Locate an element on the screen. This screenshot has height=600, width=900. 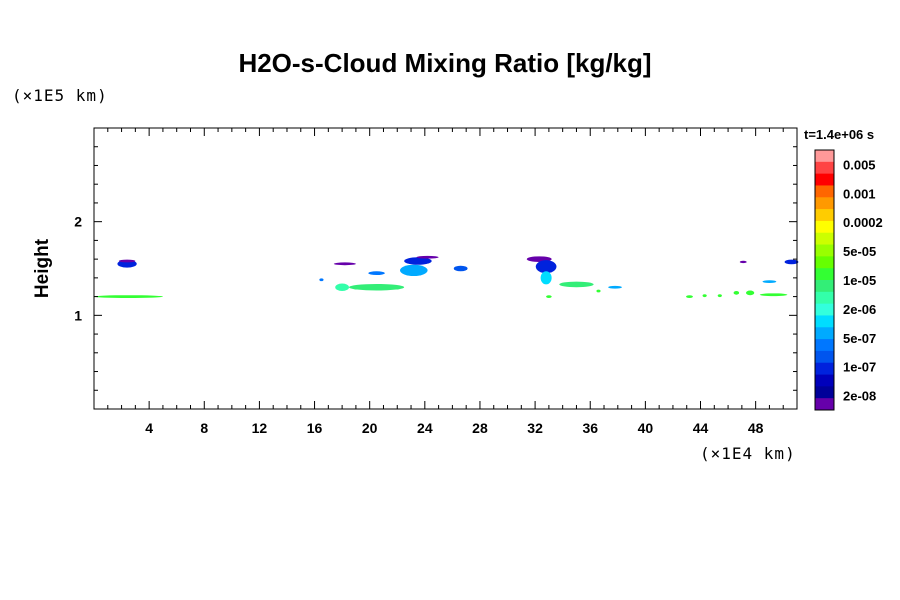
colorbar-label: 5e-07 is located at coordinates (859, 338).